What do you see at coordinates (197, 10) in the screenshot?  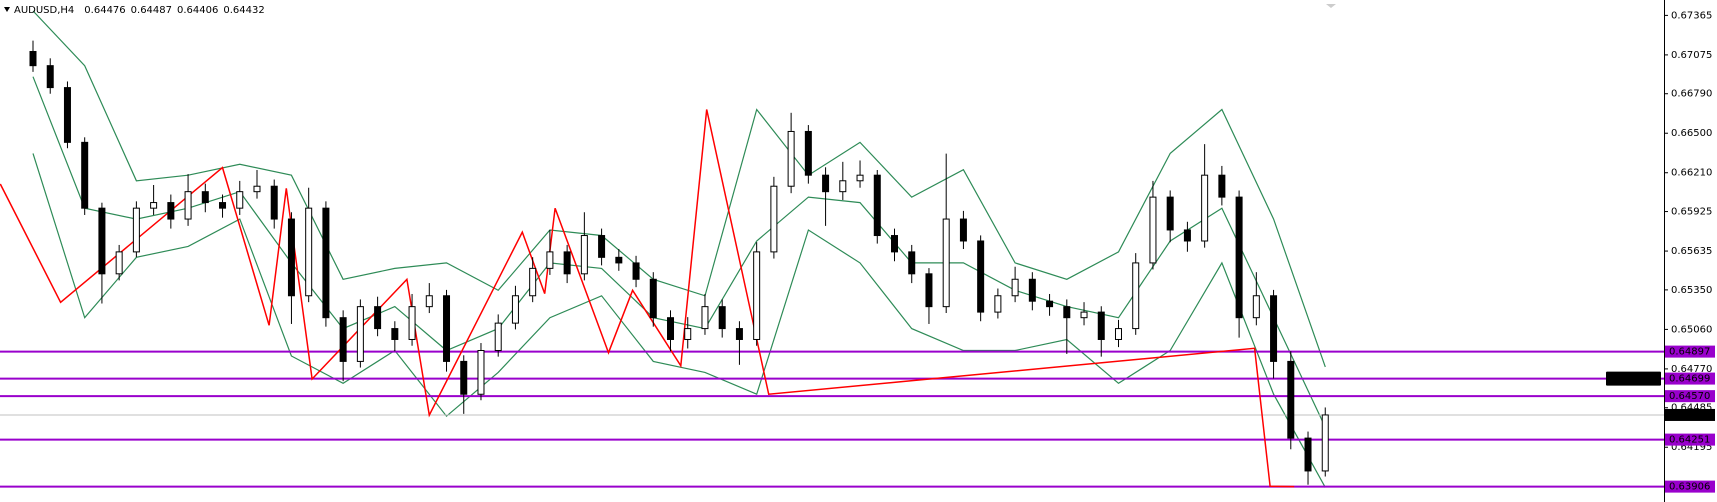 I see `quote-value: 0.64406` at bounding box center [197, 10].